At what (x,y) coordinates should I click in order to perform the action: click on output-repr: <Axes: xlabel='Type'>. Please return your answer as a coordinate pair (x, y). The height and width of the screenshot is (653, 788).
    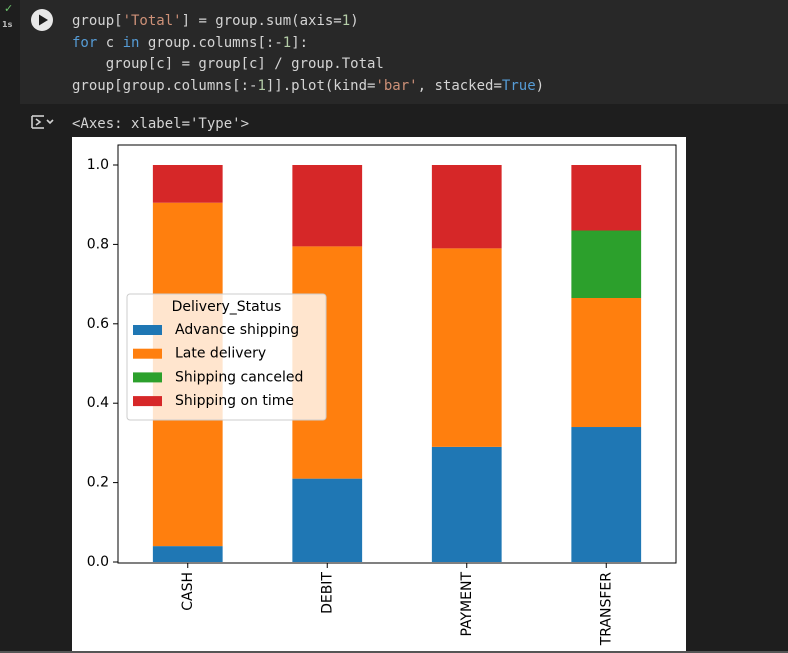
    Looking at the image, I should click on (161, 124).